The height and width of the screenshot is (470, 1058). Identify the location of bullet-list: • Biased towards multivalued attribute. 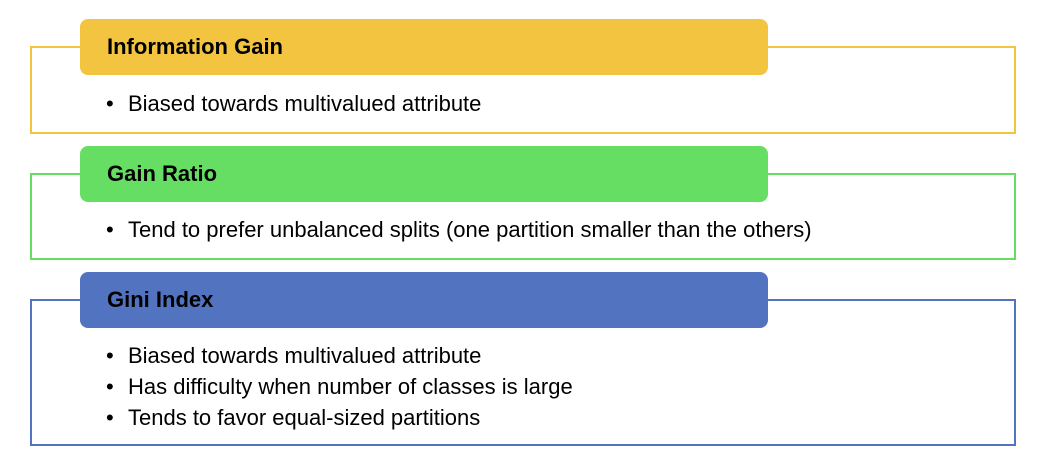
(293, 103).